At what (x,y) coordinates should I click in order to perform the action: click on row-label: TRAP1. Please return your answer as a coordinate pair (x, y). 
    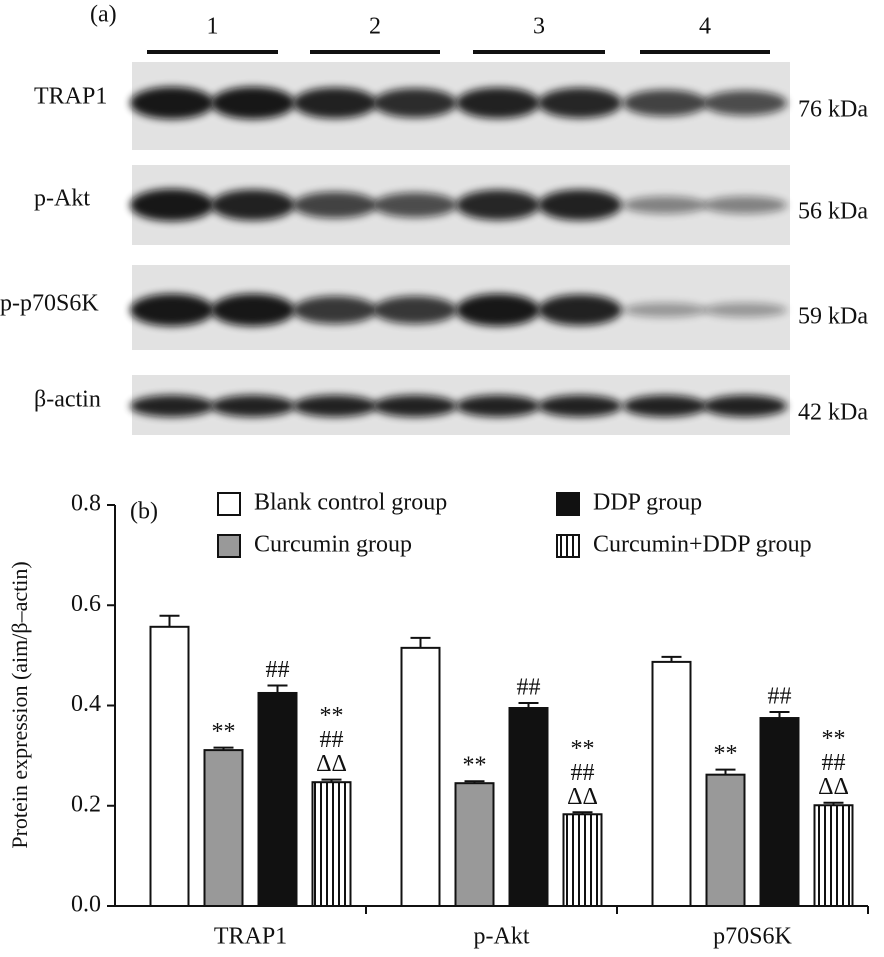
    Looking at the image, I should click on (70, 97).